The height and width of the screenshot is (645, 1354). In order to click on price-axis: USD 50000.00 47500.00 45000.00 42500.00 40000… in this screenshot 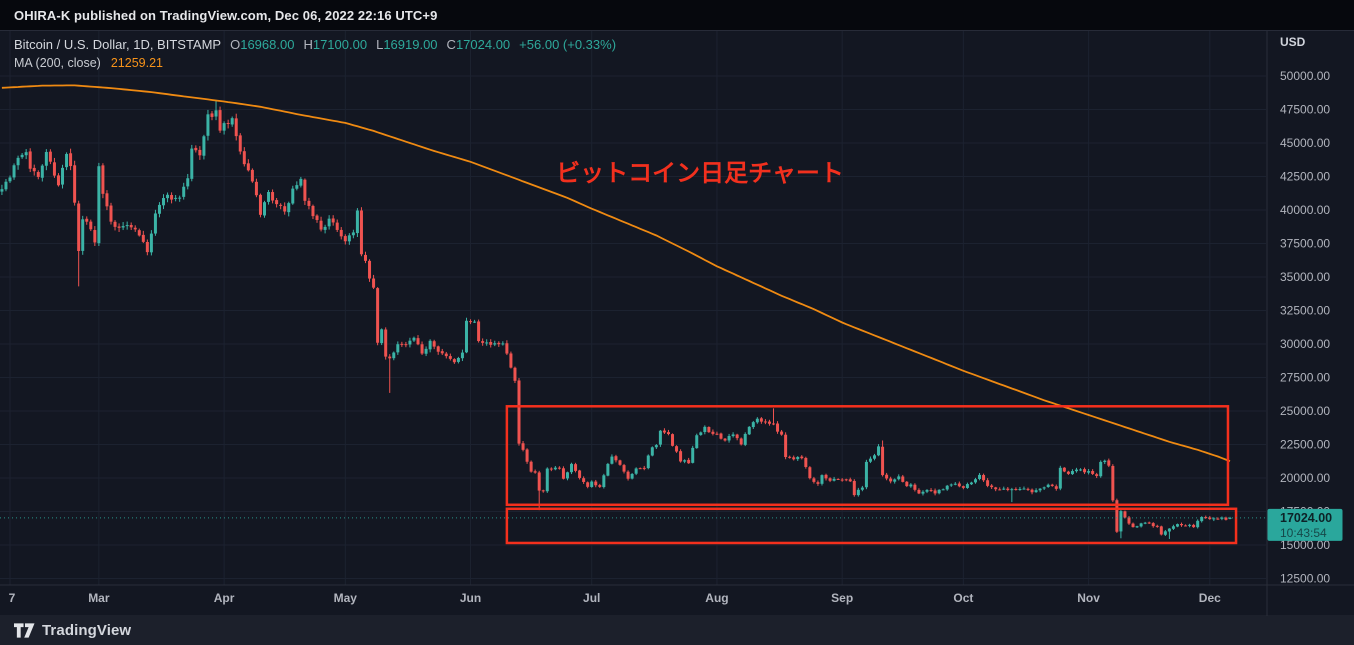, I will do `click(1305, 310)`.